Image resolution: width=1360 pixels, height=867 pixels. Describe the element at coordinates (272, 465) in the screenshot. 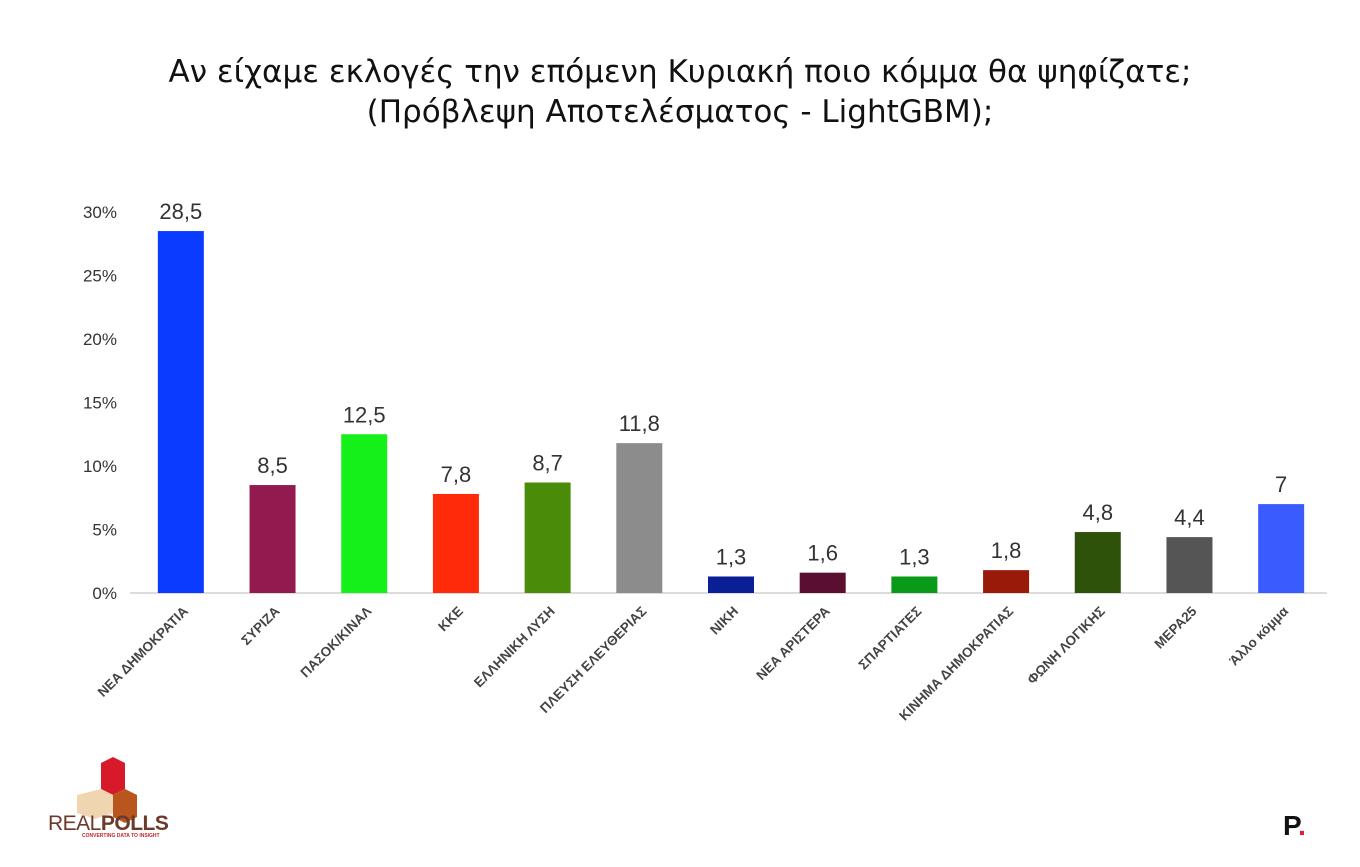

I see `data-label: 8,5` at that location.